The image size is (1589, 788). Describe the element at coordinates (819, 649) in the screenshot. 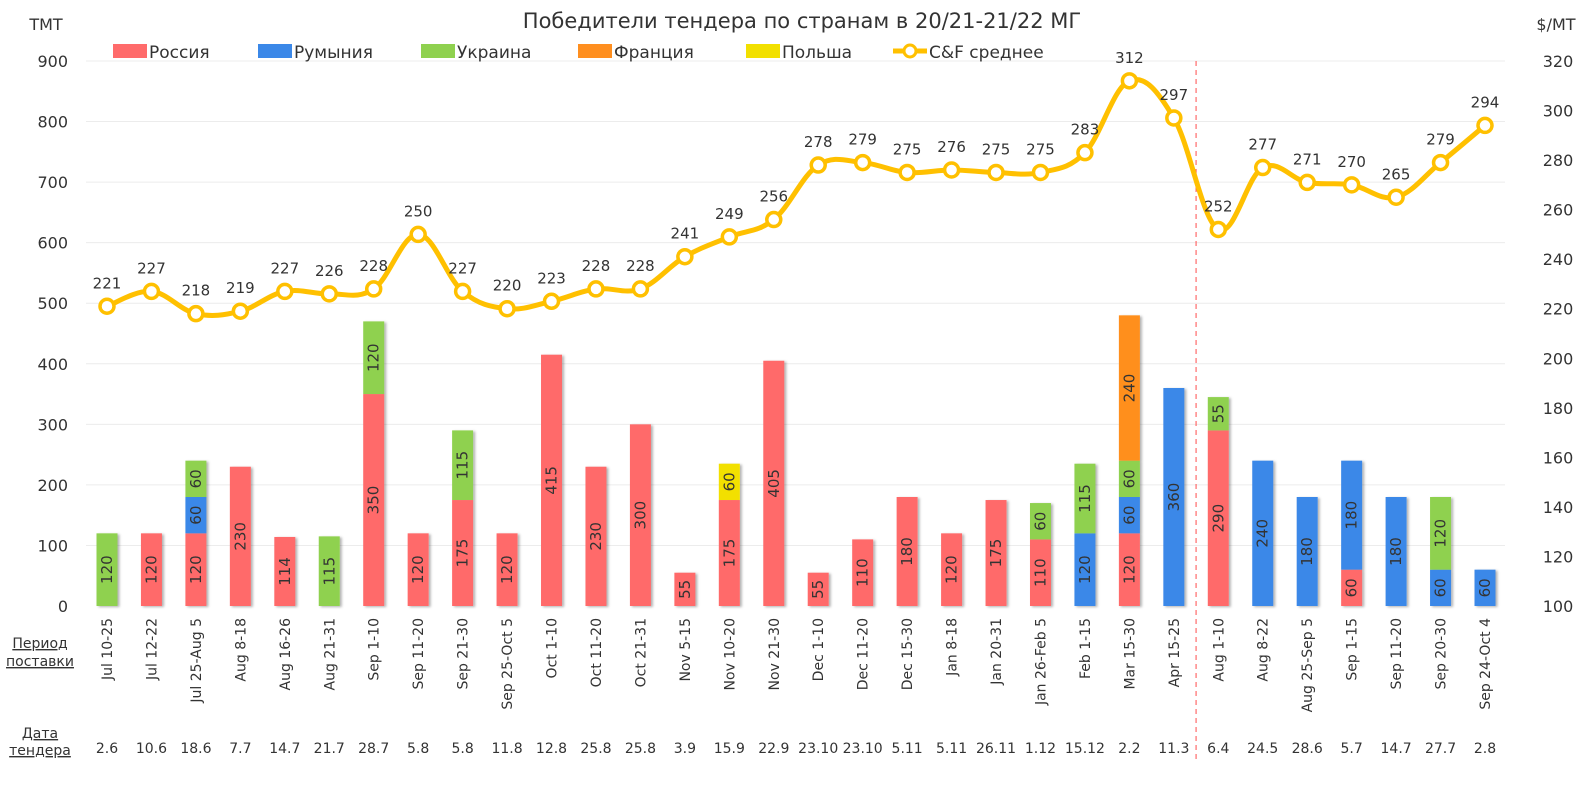

I see `category-label: Dec 1-10` at that location.